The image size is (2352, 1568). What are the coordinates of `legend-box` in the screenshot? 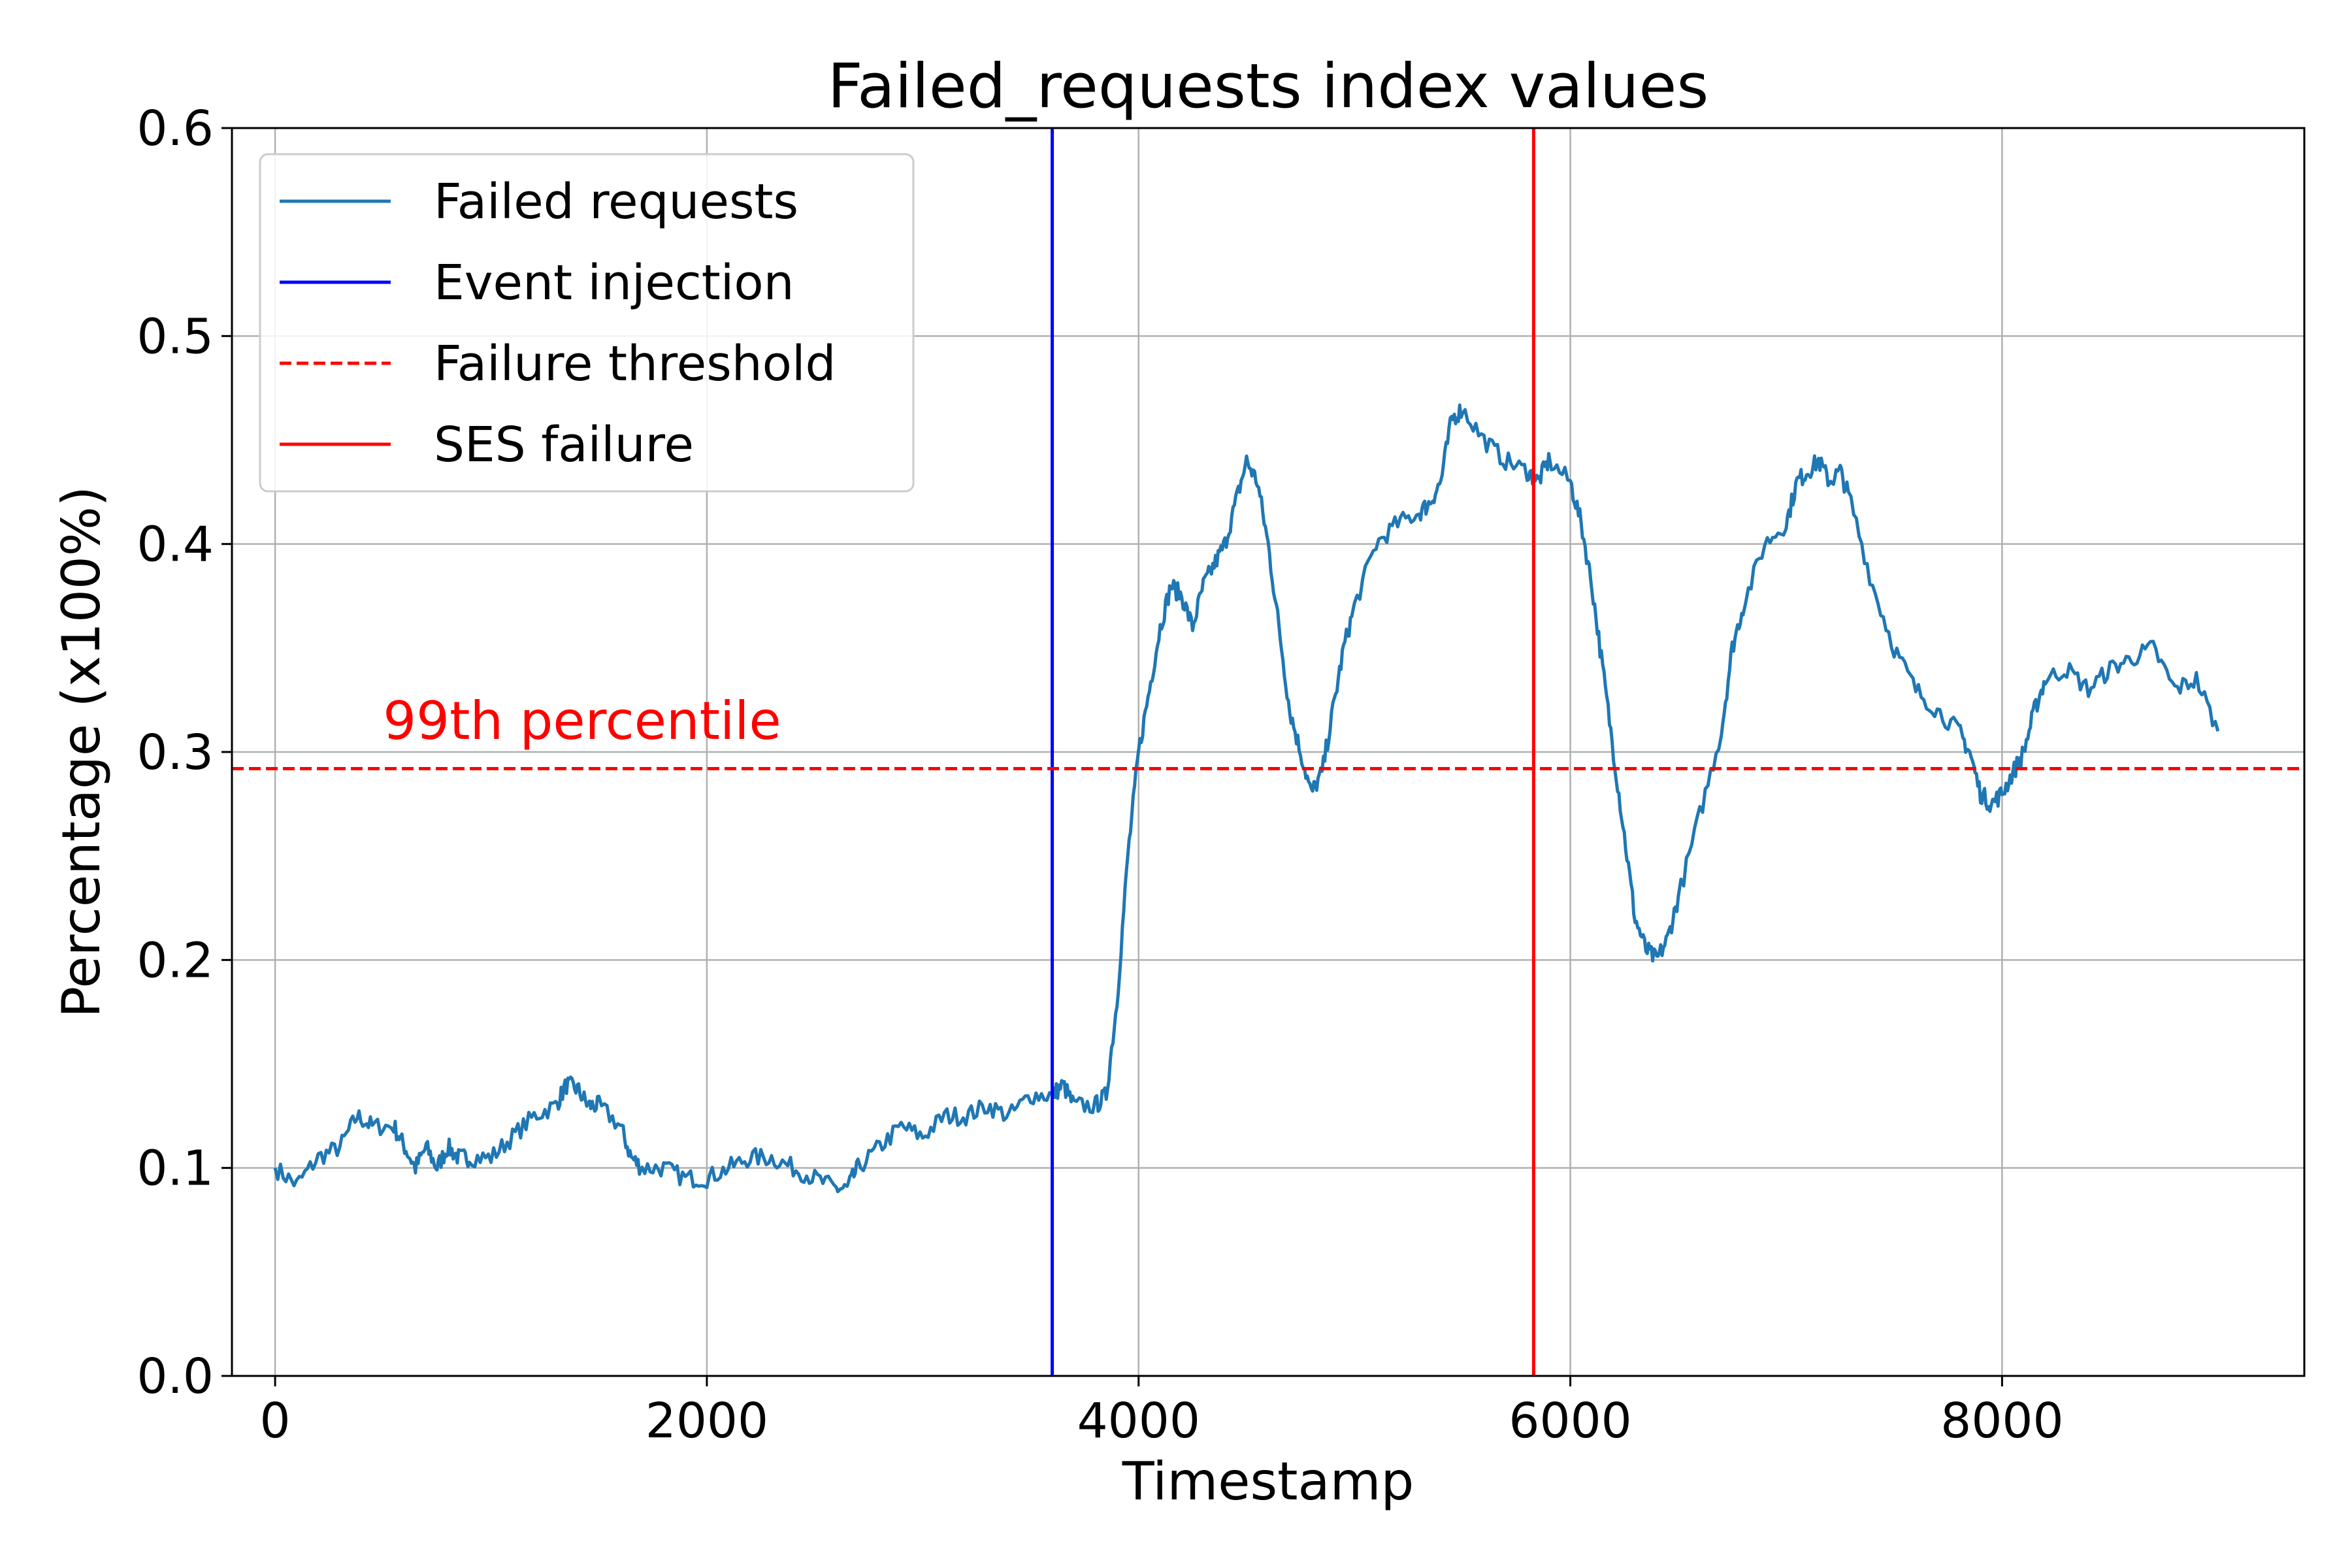 It's located at (587, 323).